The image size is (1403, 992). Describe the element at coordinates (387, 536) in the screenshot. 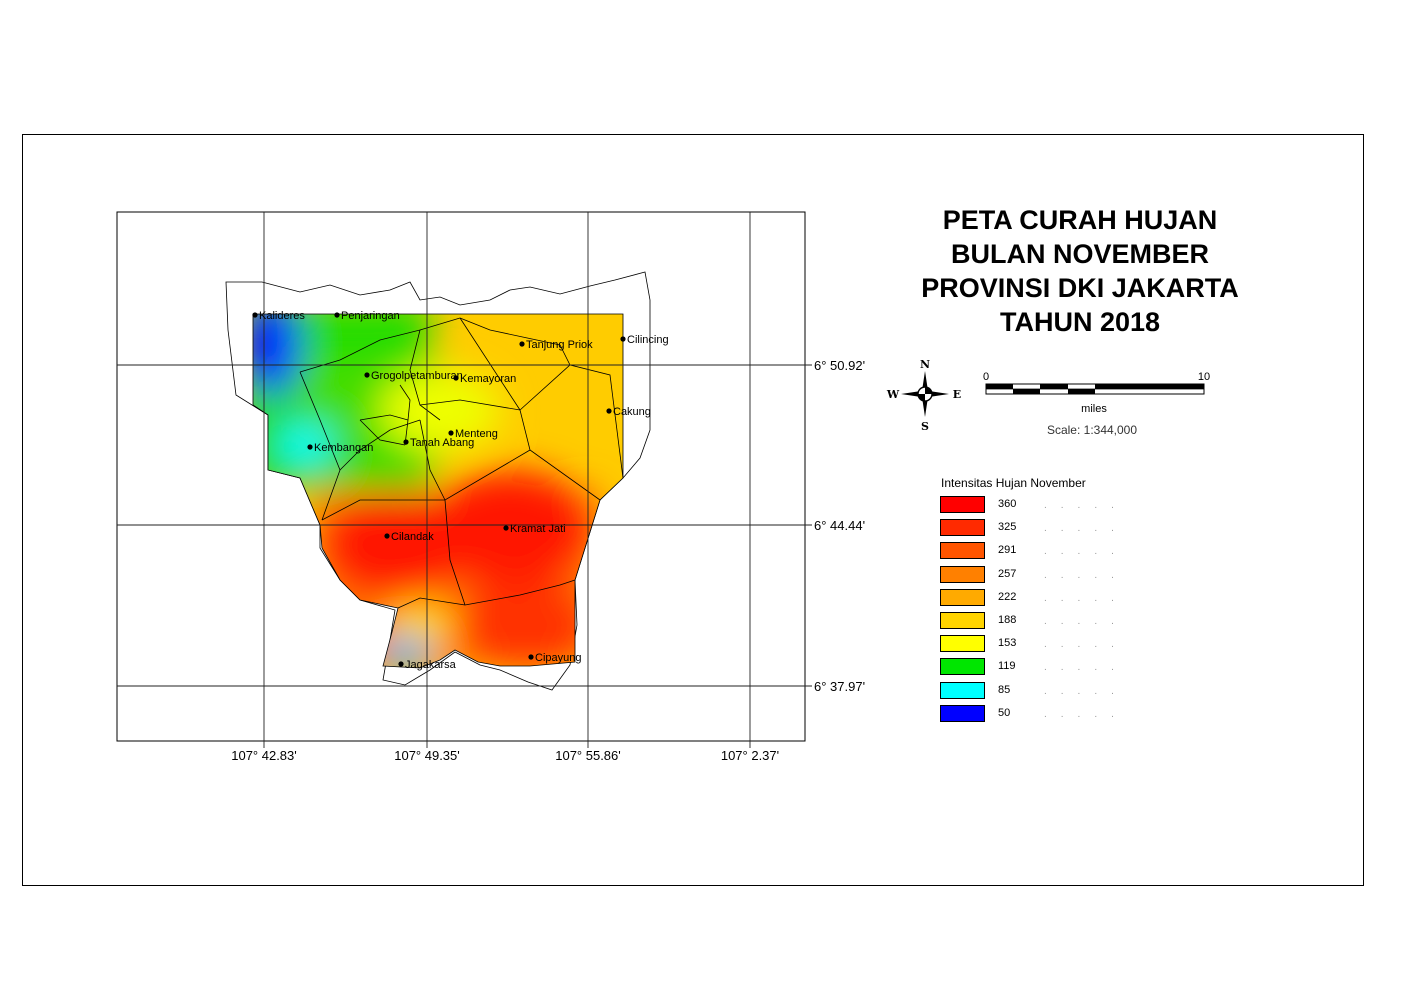

I see `station-dot-cilandak` at that location.